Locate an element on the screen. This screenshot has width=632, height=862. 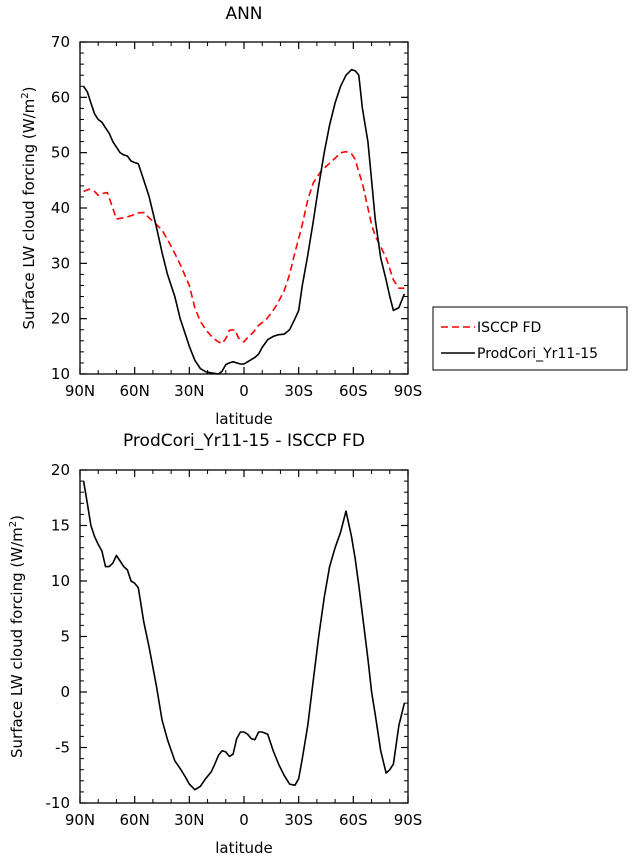
chart-title: ANN is located at coordinates (243, 14).